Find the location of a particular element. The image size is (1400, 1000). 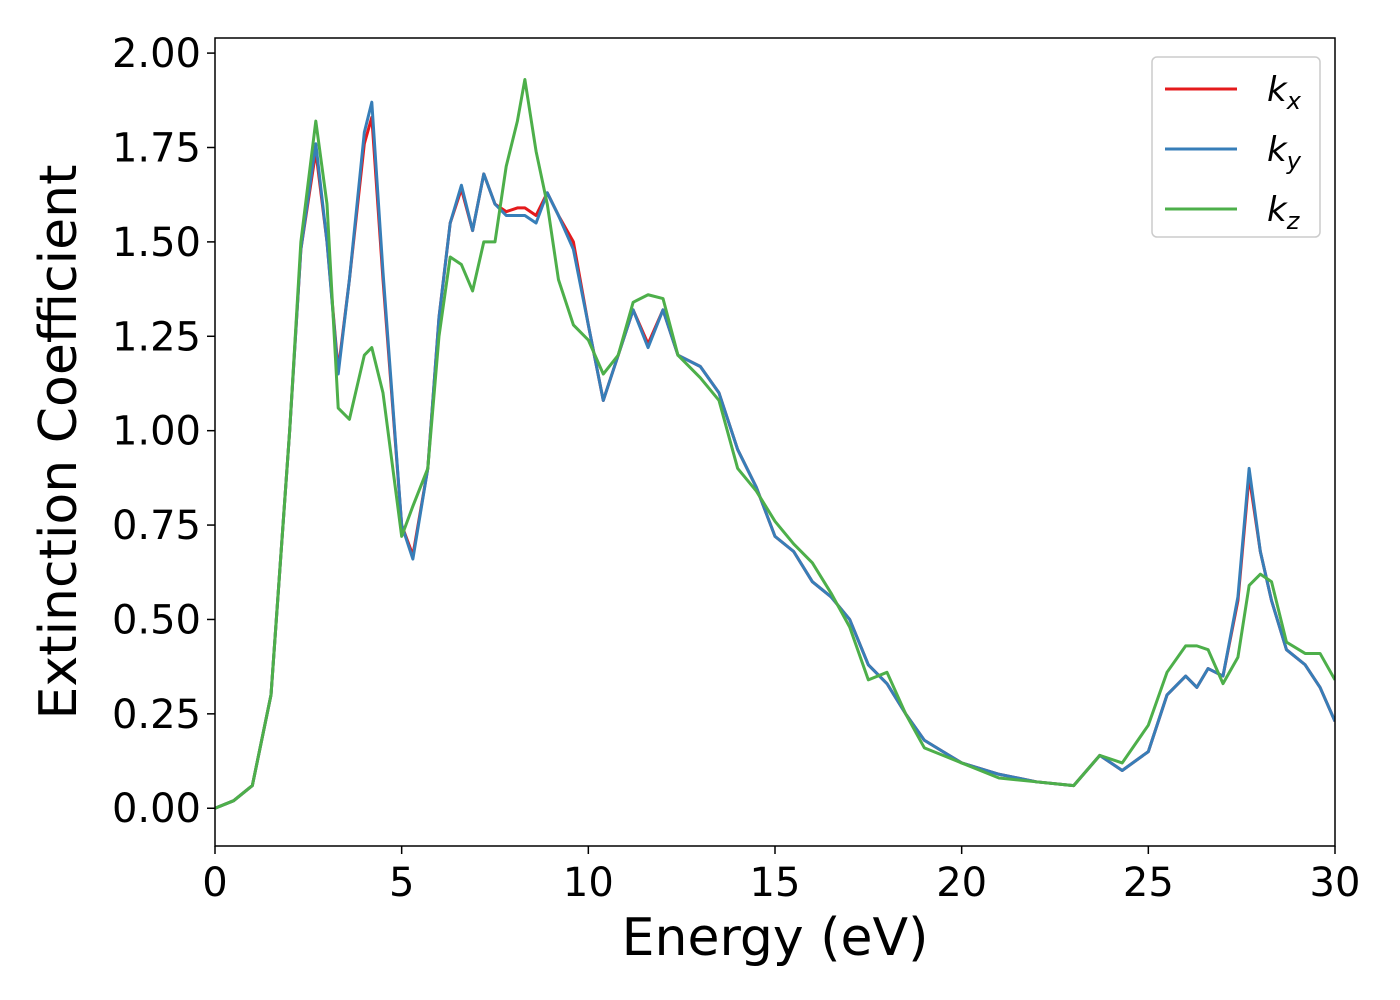

x-tick-label: 5 is located at coordinates (401, 883).